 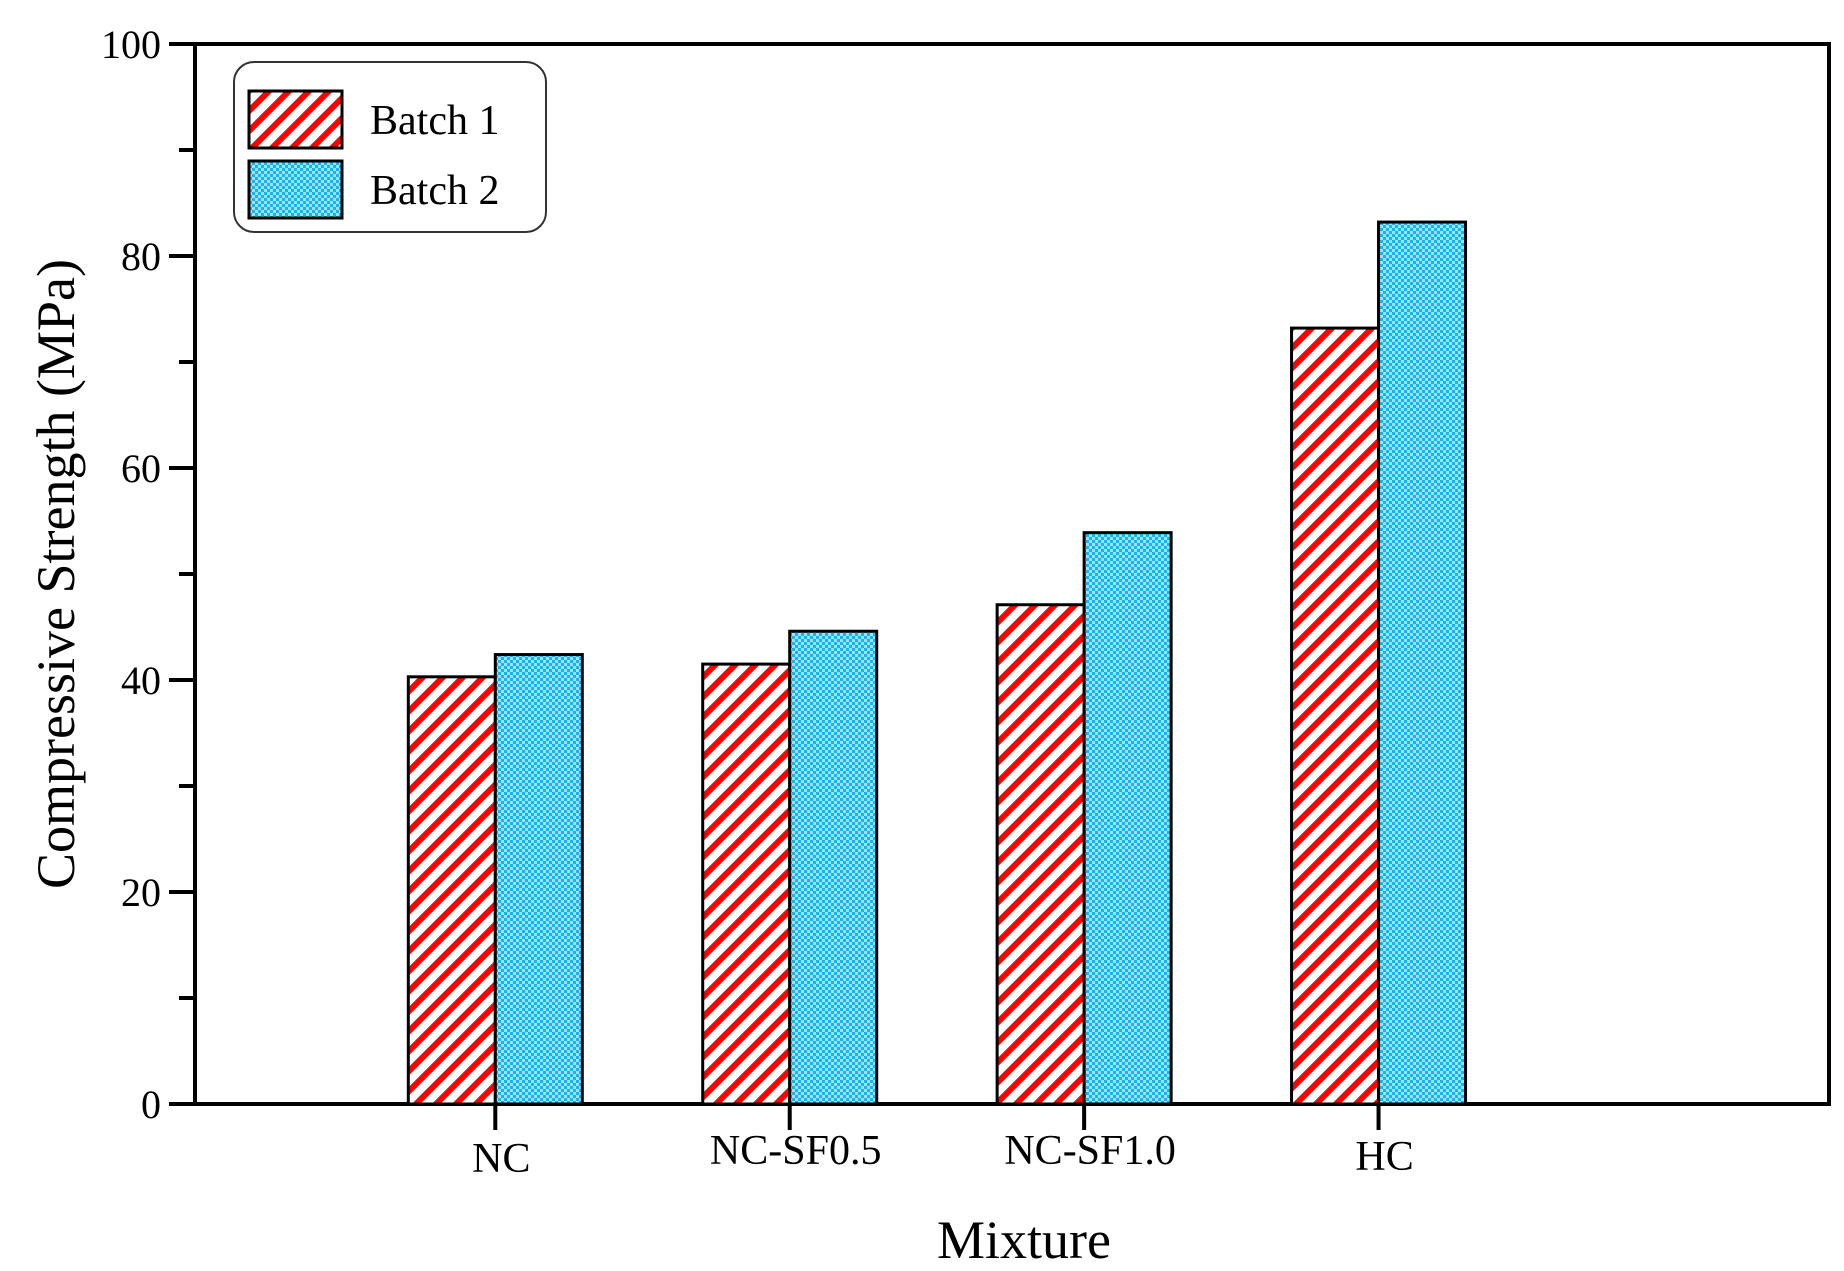 I want to click on x-tick-label: NC-SF0.5, so click(x=796, y=1151).